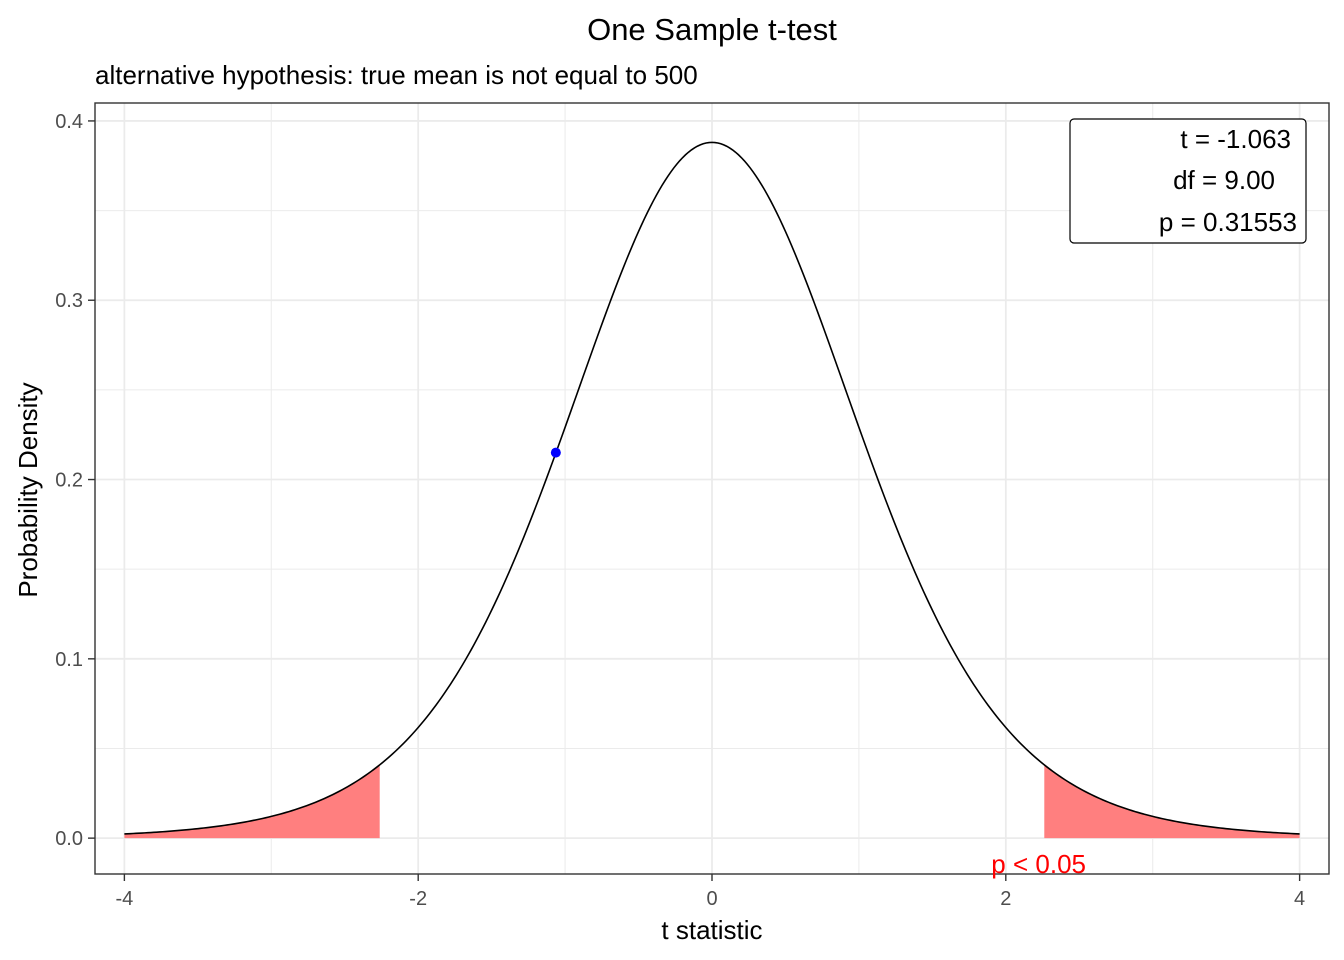 The height and width of the screenshot is (960, 1344). Describe the element at coordinates (1172, 801) in the screenshot. I see `rejection-region-right` at that location.